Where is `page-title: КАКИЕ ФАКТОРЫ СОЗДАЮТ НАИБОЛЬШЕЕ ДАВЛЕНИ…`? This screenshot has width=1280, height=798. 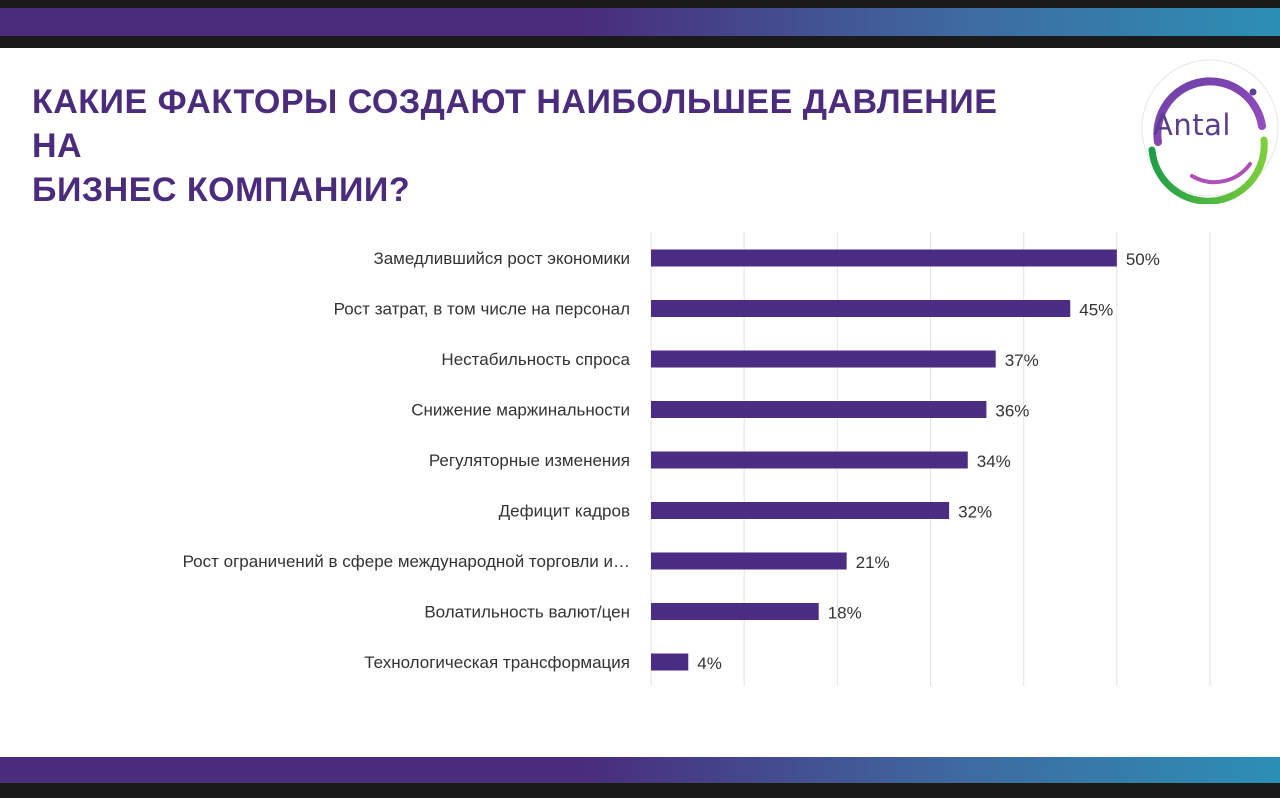 page-title: КАКИЕ ФАКТОРЫ СОЗДАЮТ НАИБОЛЬШЕЕ ДАВЛЕНИ… is located at coordinates (532, 146).